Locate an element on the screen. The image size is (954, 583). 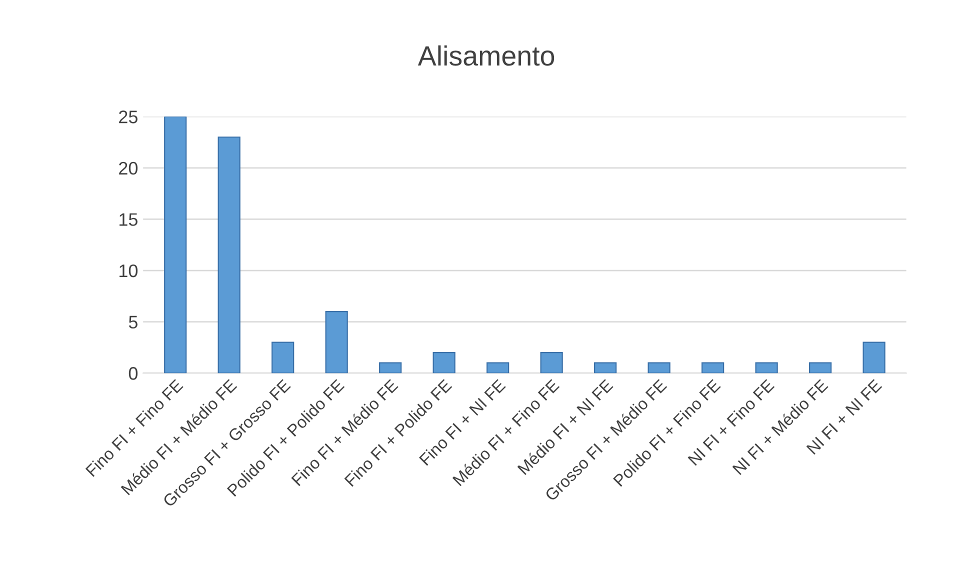
y-tick-label: 25 is located at coordinates (128, 117).